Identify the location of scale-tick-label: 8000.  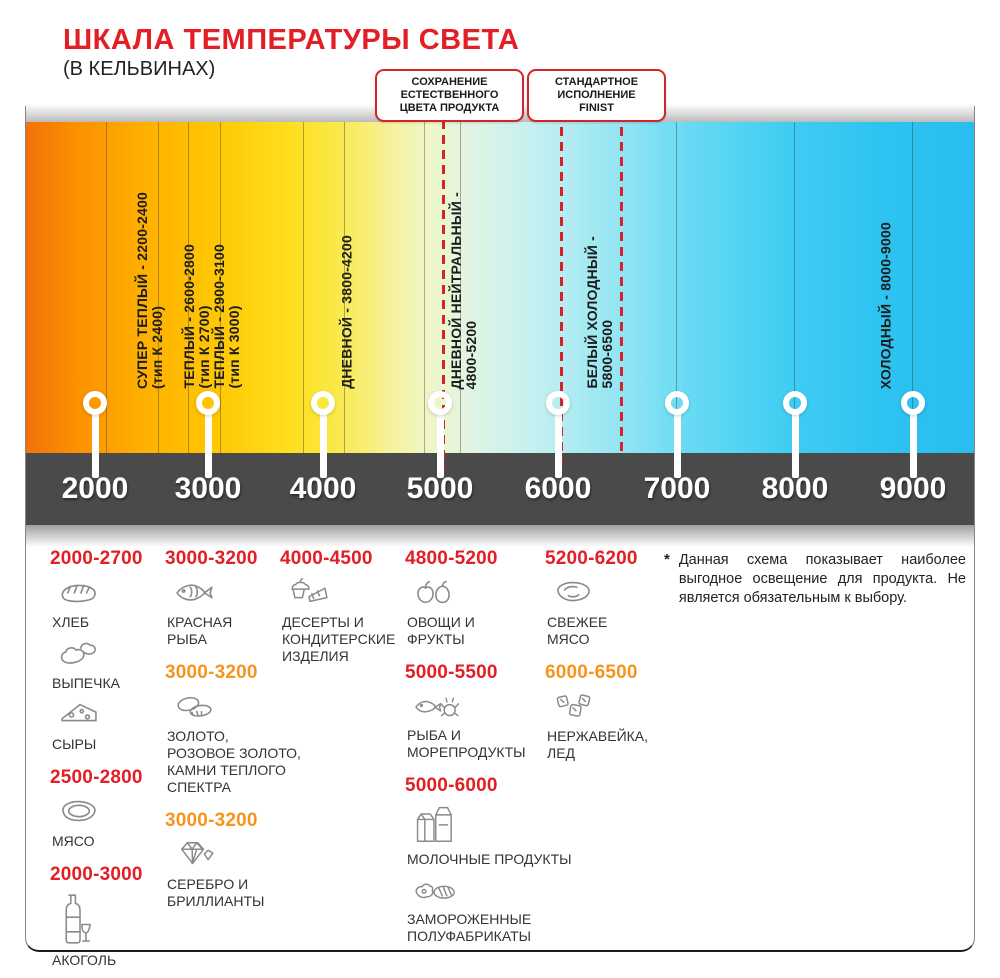
(795, 488).